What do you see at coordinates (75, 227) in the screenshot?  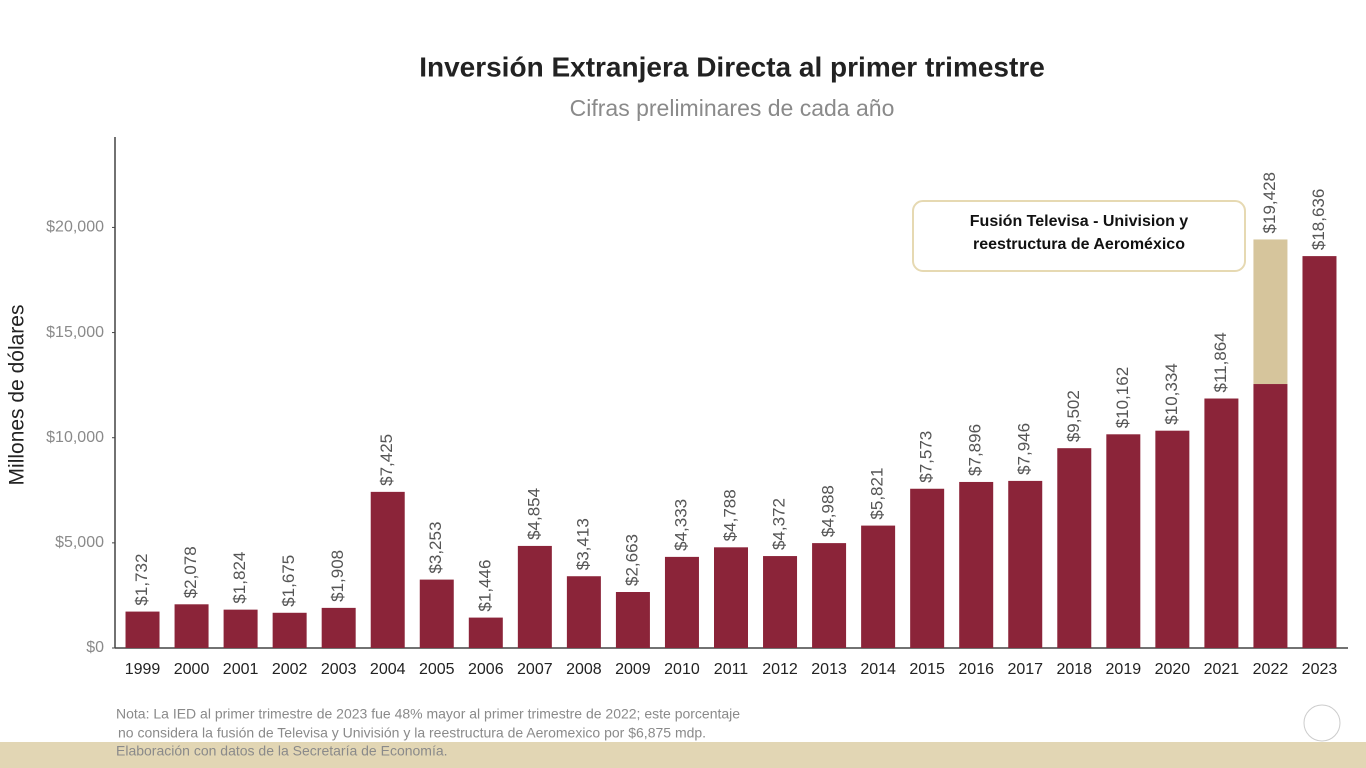 I see `y-tick-label: $20,000` at bounding box center [75, 227].